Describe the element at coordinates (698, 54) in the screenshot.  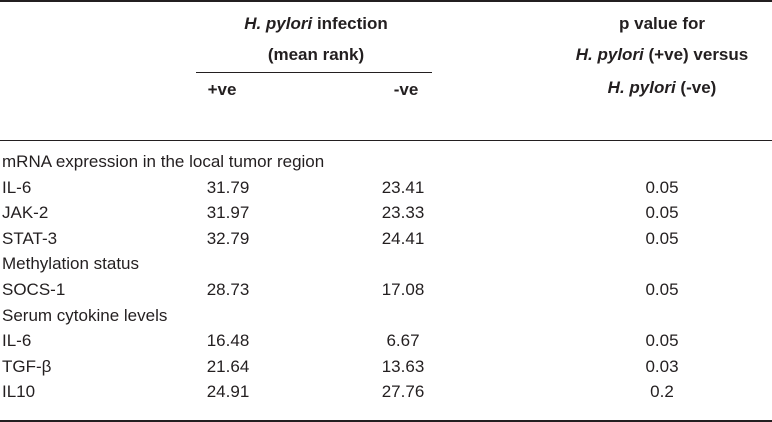
I see `header-text: (+ve) versus` at that location.